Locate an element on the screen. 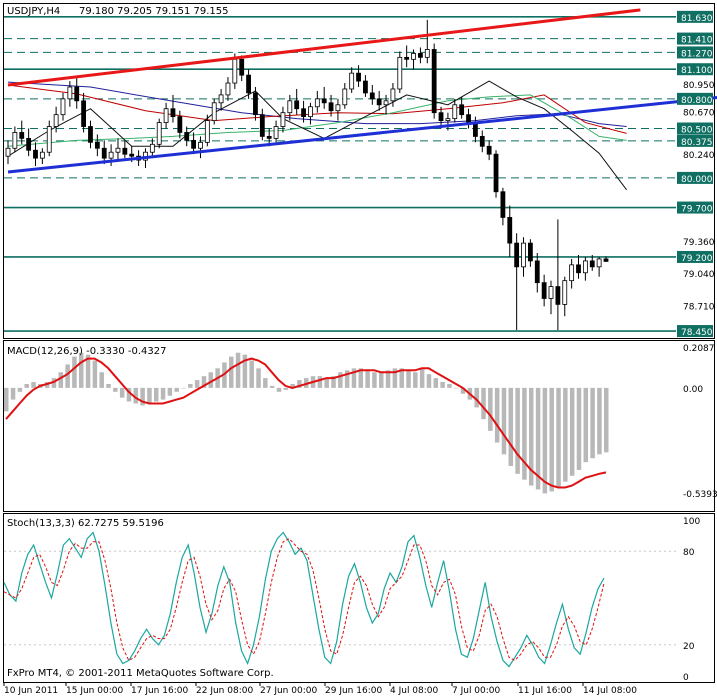  price-tag-label: 78.450 is located at coordinates (697, 333).